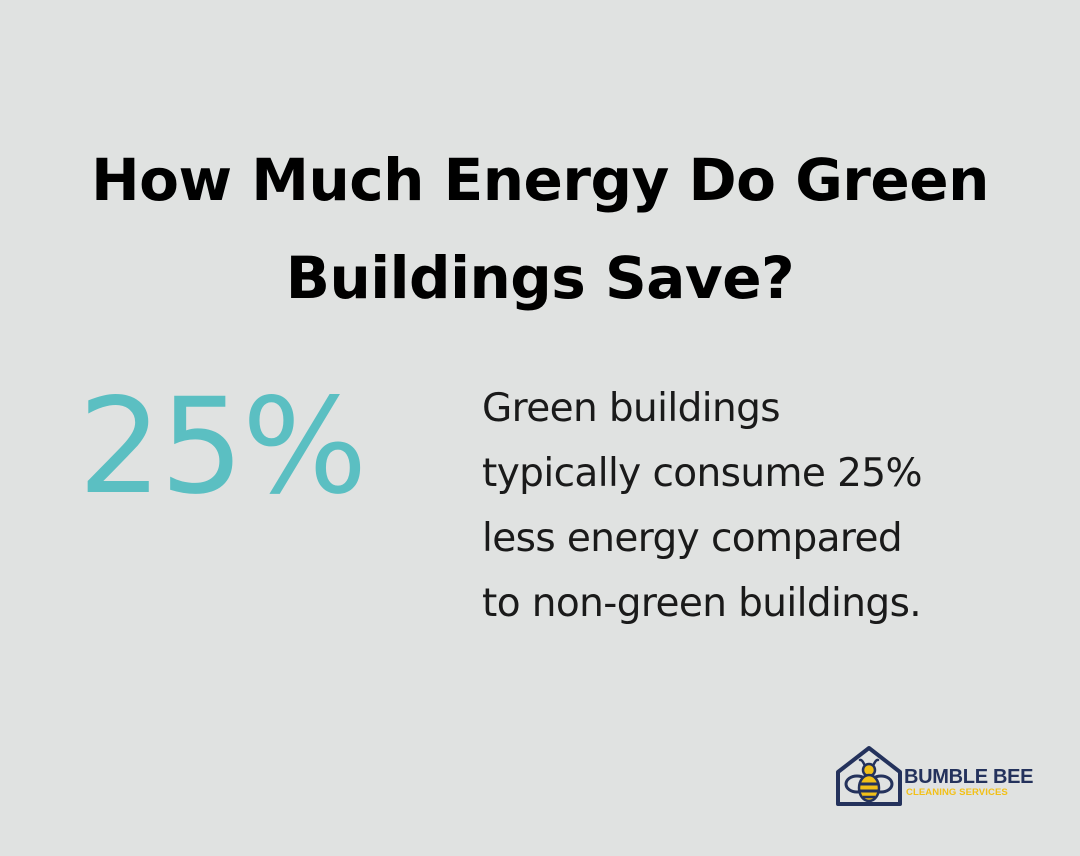 Image resolution: width=1080 pixels, height=856 pixels. I want to click on page-title-line-1: How Much Energy Do Green, so click(540, 179).